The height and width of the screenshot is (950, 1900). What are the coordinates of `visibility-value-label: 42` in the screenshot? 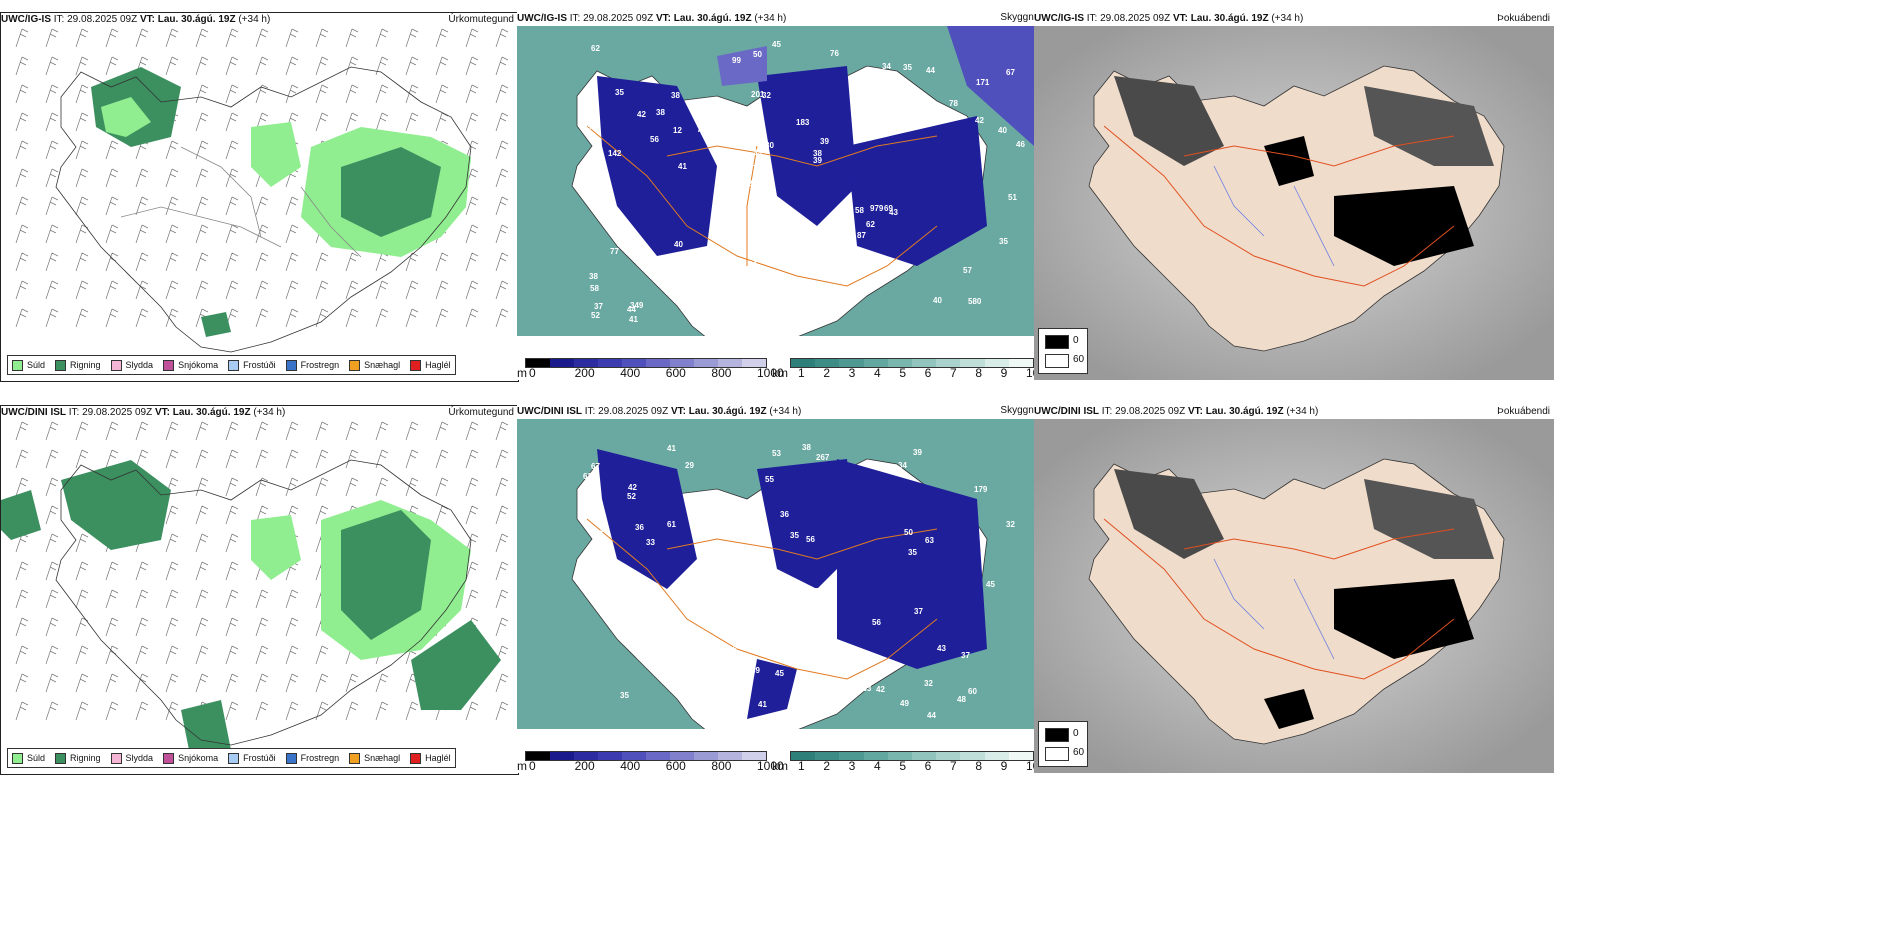 It's located at (880, 689).